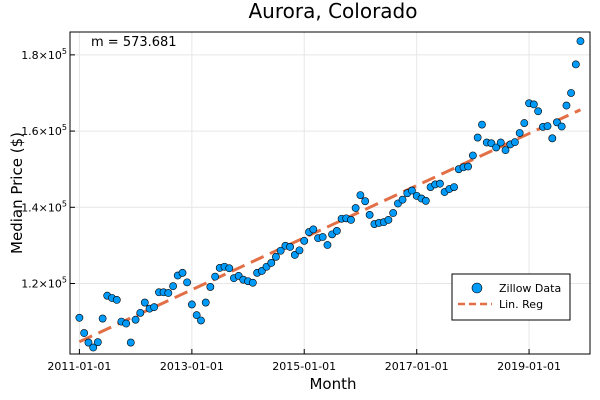 Image resolution: width=600 pixels, height=400 pixels. Describe the element at coordinates (192, 366) in the screenshot. I see `x-tick-label: 2013-01-01` at that location.